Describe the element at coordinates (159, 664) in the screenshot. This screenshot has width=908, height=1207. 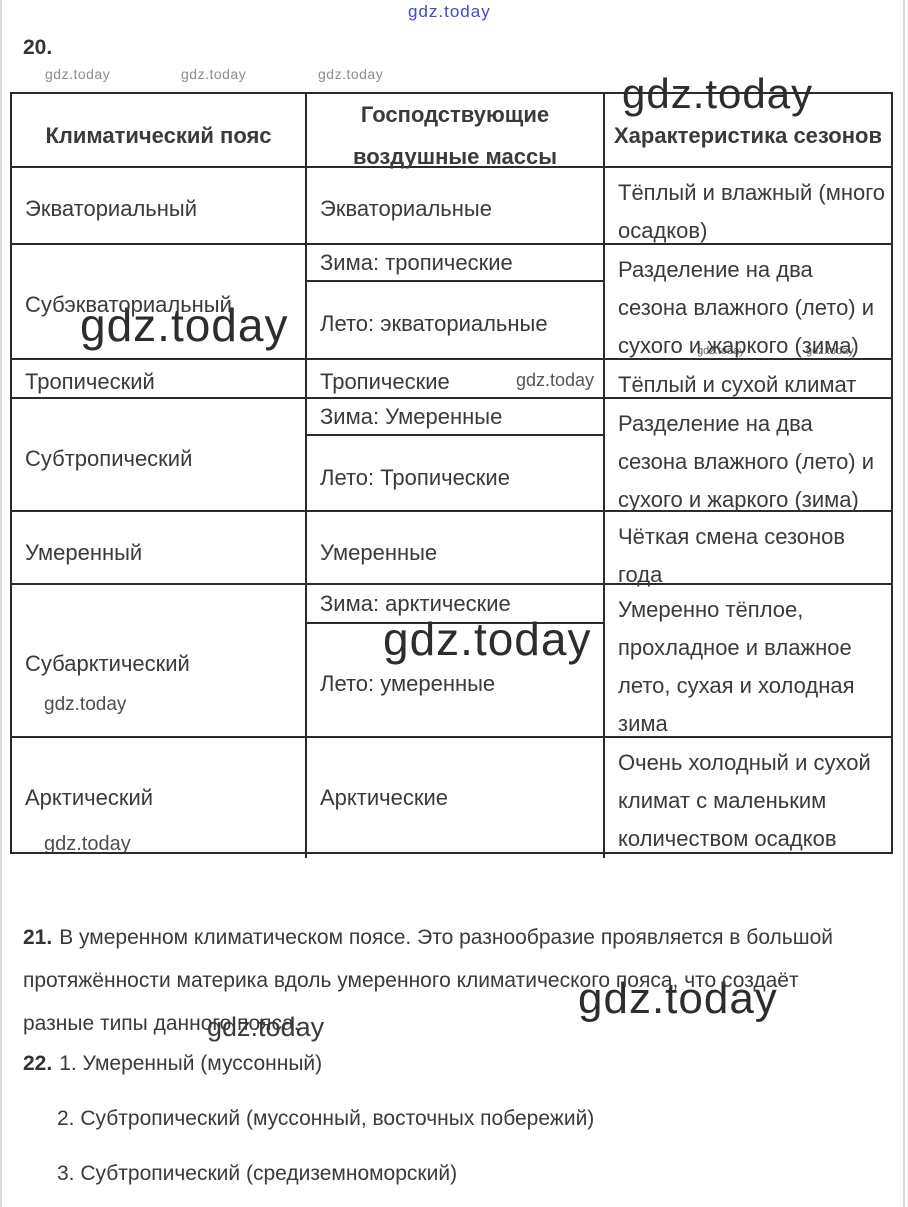
I see `cell-zone: Субарктический` at that location.